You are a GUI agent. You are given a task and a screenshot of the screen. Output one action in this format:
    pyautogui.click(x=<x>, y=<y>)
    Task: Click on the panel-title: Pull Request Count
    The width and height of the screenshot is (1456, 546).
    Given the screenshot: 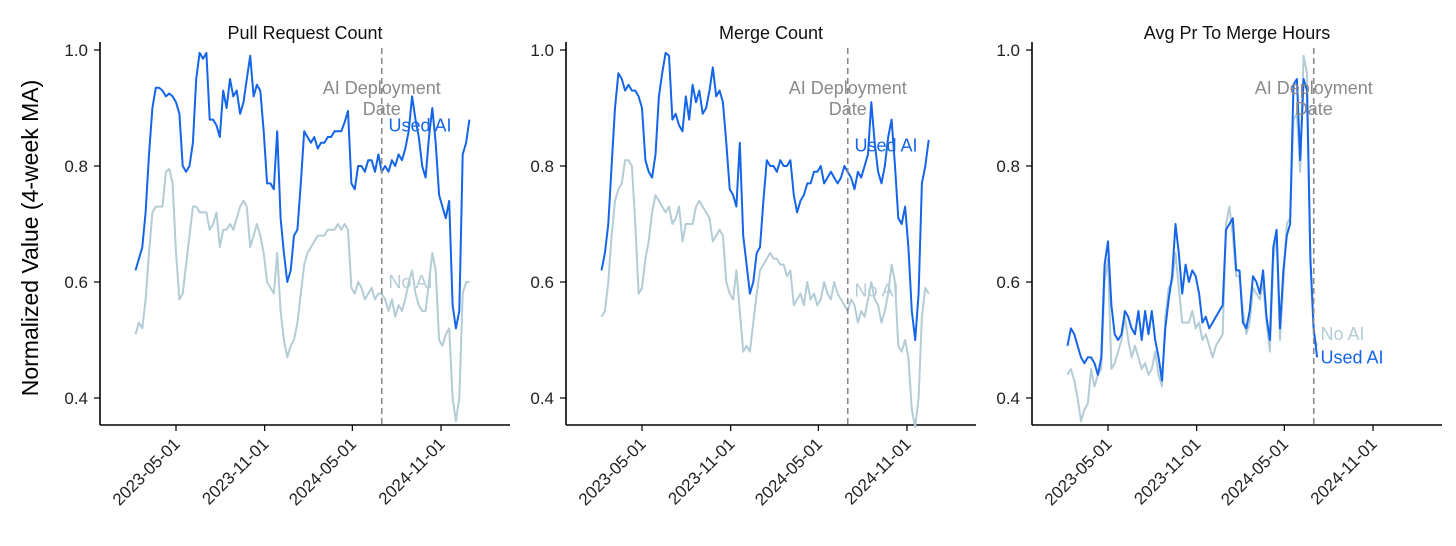 What is the action you would take?
    pyautogui.click(x=304, y=33)
    